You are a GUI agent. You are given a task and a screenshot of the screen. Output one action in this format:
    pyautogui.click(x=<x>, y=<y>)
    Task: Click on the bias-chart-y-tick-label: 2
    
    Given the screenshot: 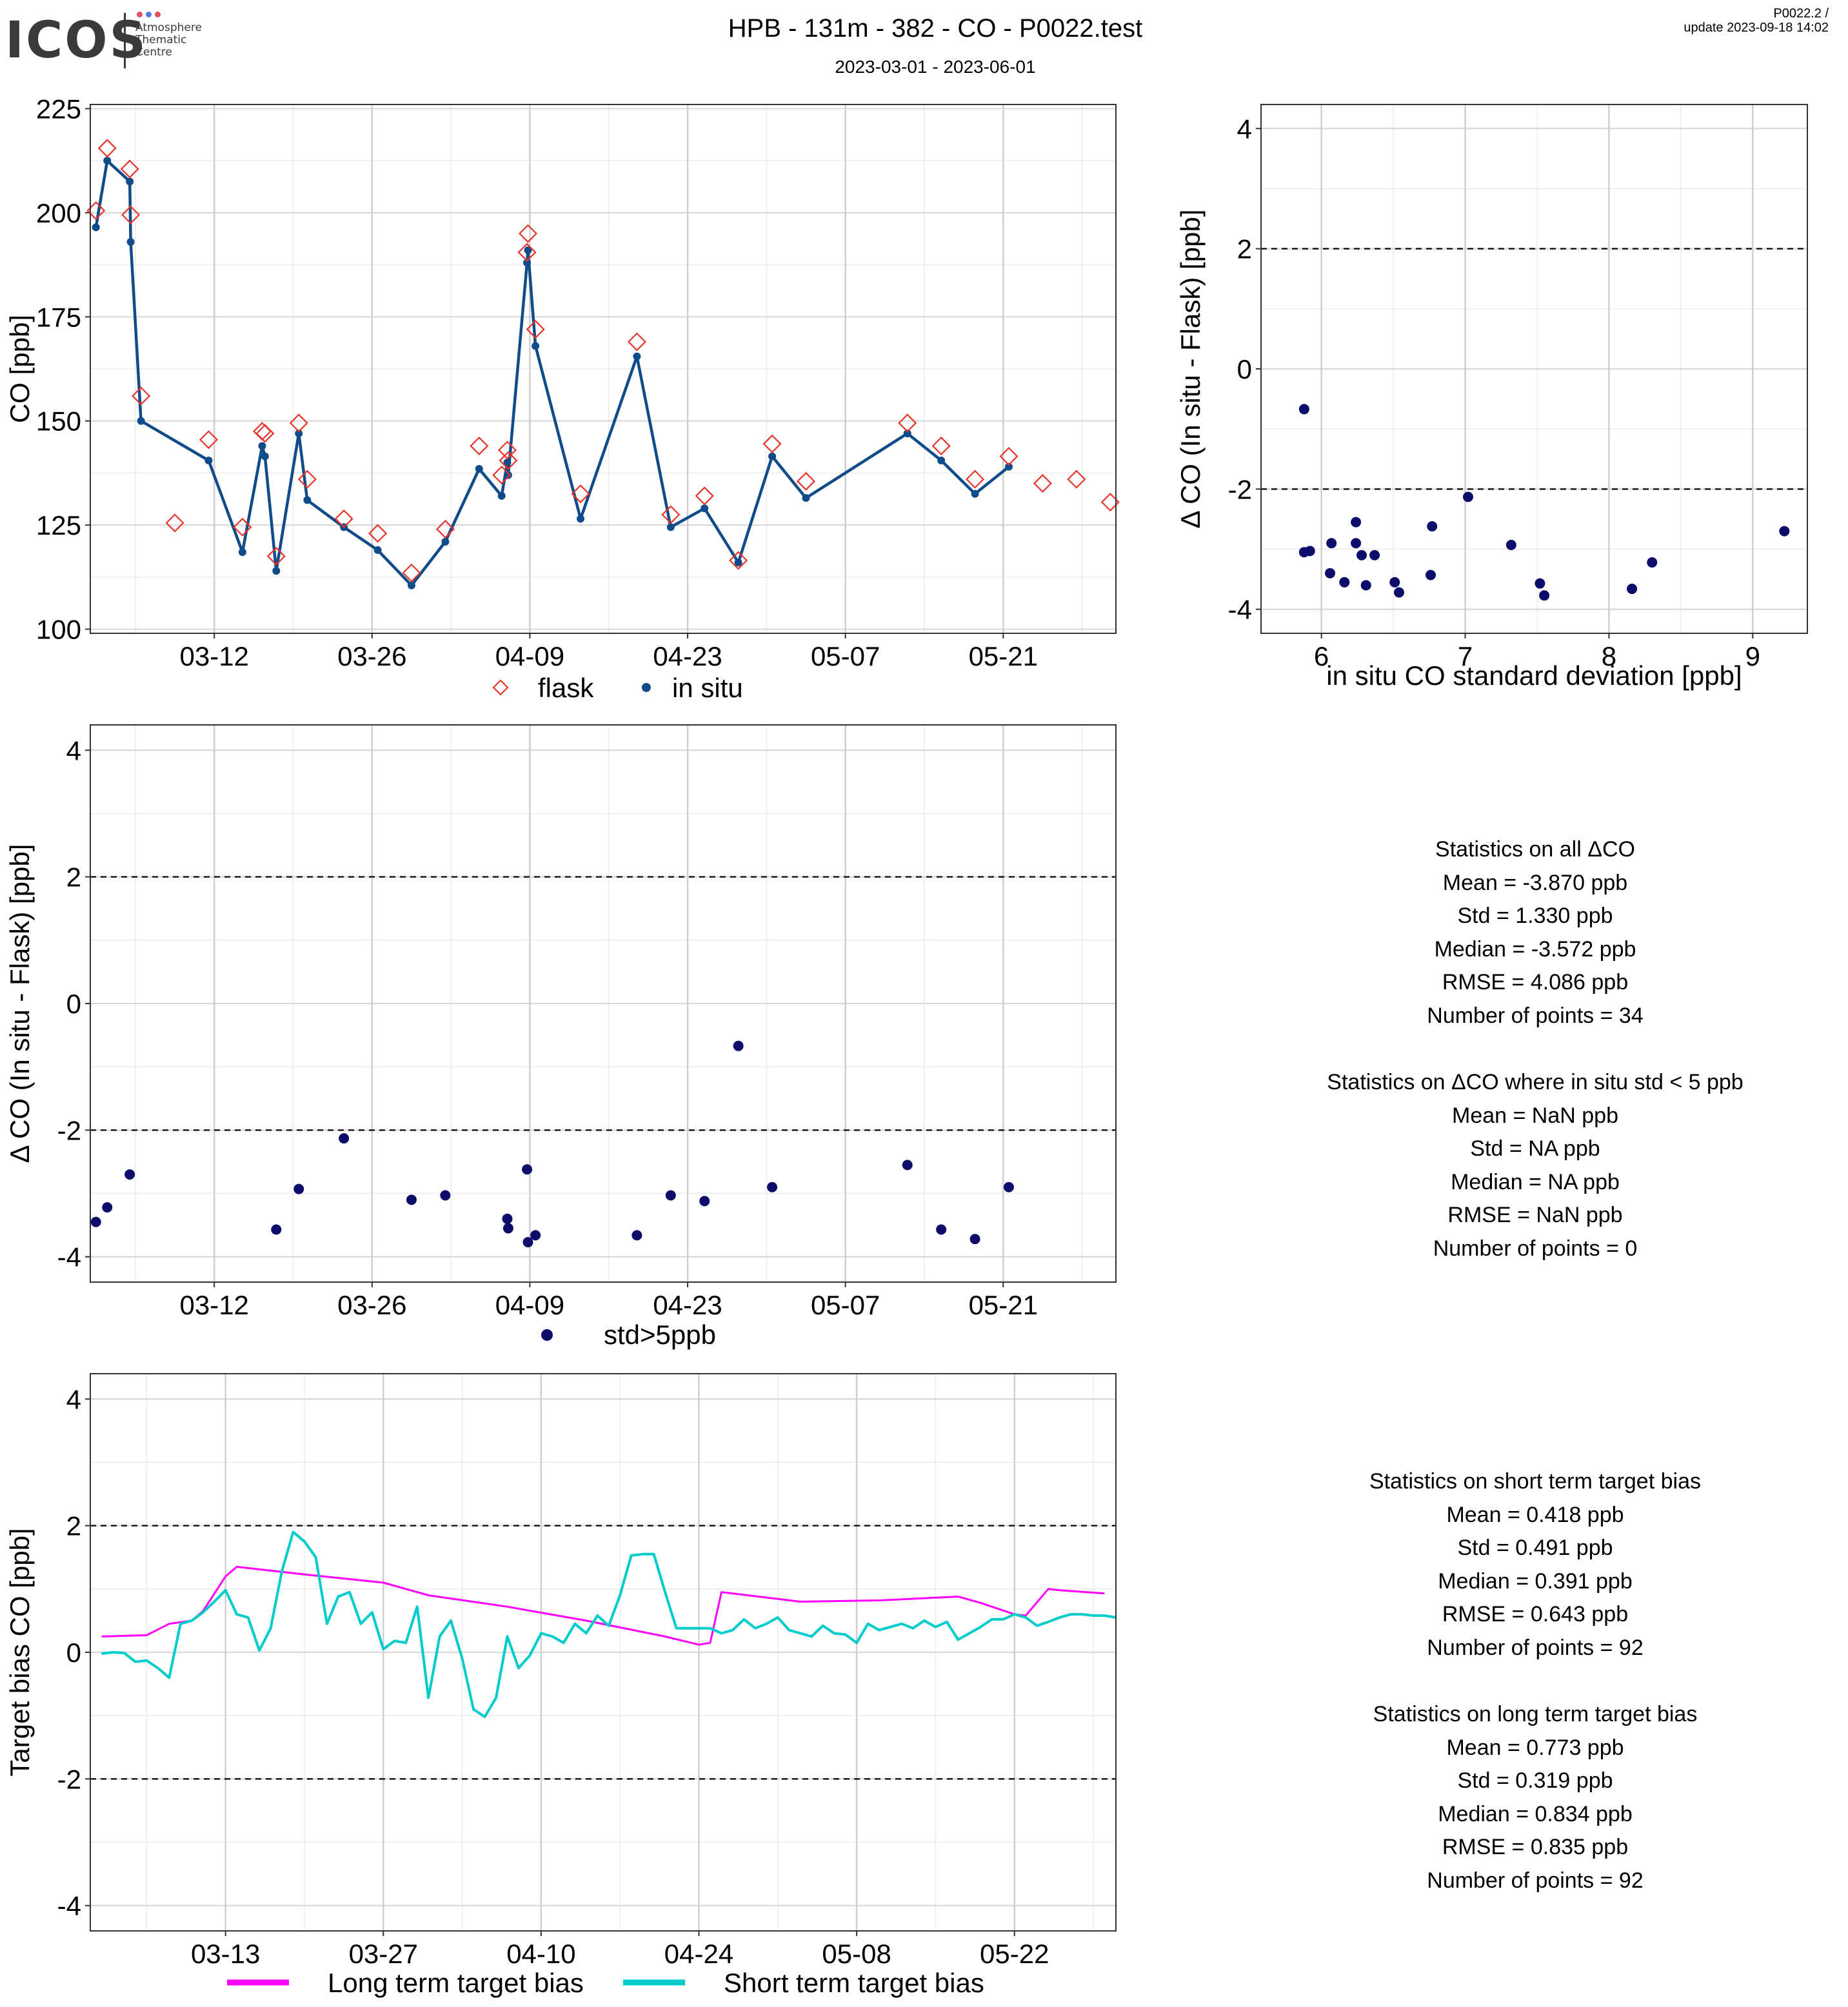 What is the action you would take?
    pyautogui.click(x=73, y=1526)
    